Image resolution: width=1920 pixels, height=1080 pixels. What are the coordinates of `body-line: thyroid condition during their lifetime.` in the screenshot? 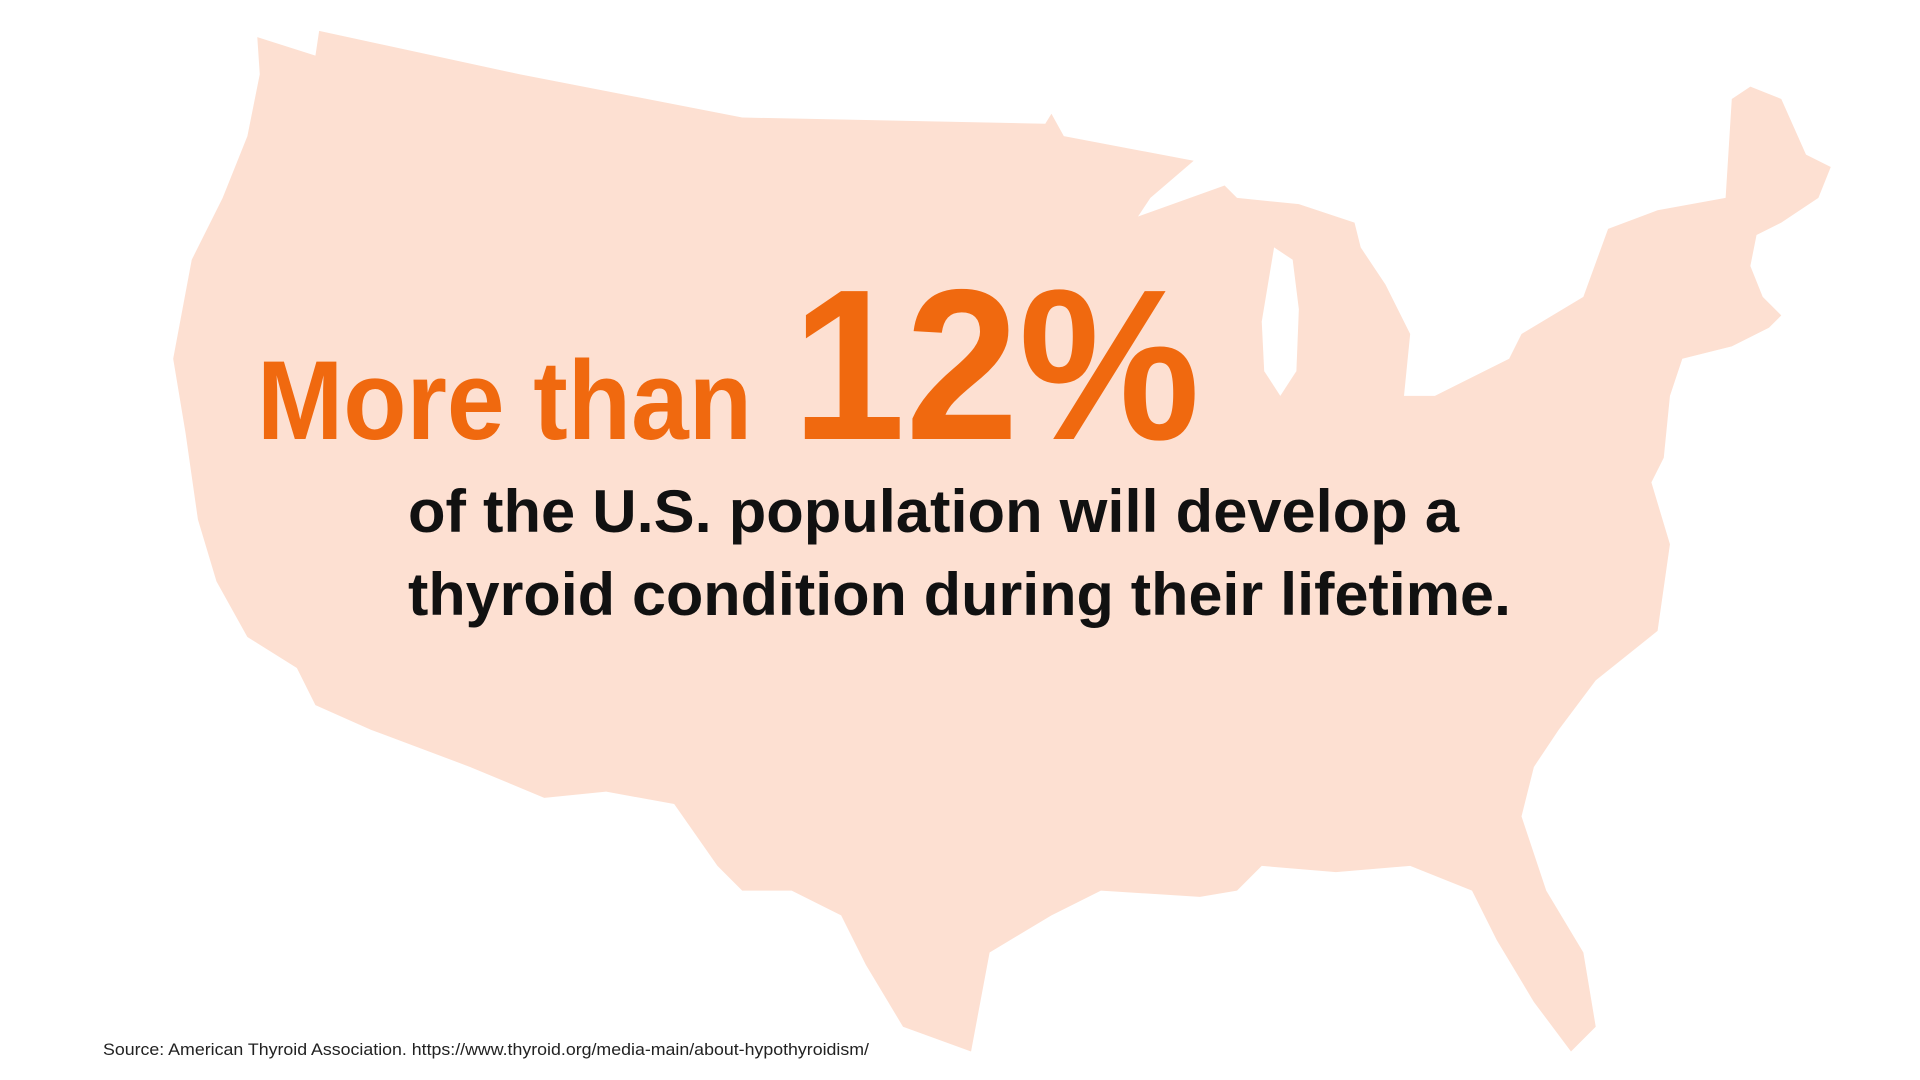 It's located at (959, 594).